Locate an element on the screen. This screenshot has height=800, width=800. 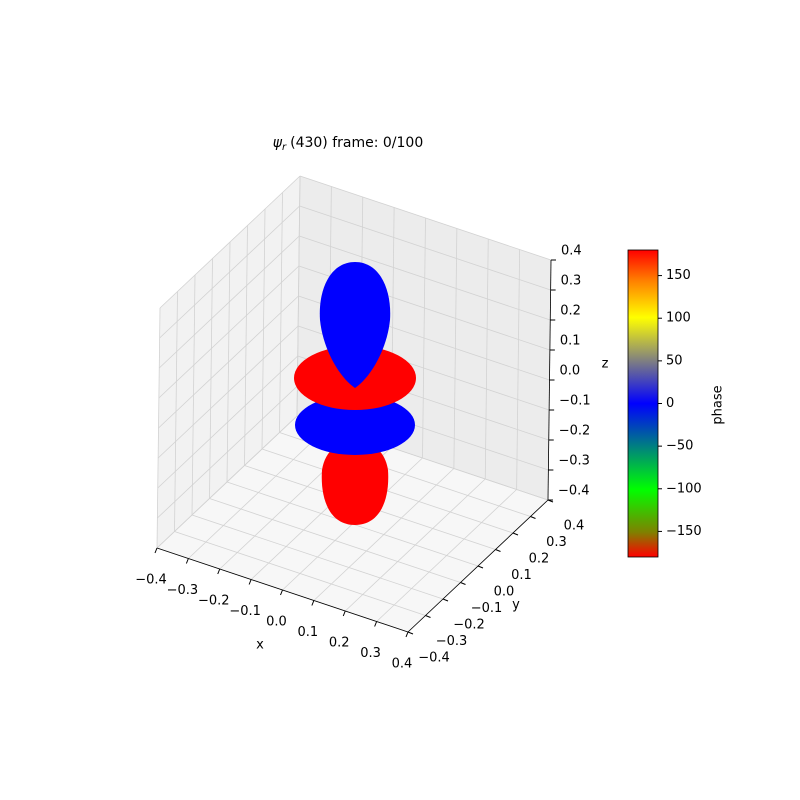
title-subscript: r is located at coordinates (284, 147).